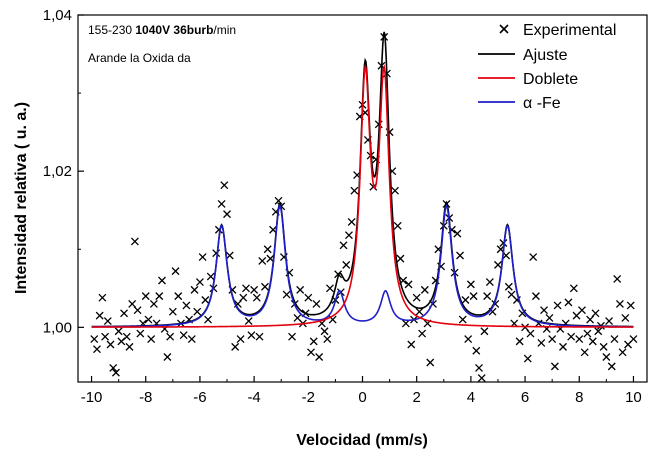 The height and width of the screenshot is (458, 653). What do you see at coordinates (550, 79) in the screenshot?
I see `legend-label-doblete: Doblete` at bounding box center [550, 79].